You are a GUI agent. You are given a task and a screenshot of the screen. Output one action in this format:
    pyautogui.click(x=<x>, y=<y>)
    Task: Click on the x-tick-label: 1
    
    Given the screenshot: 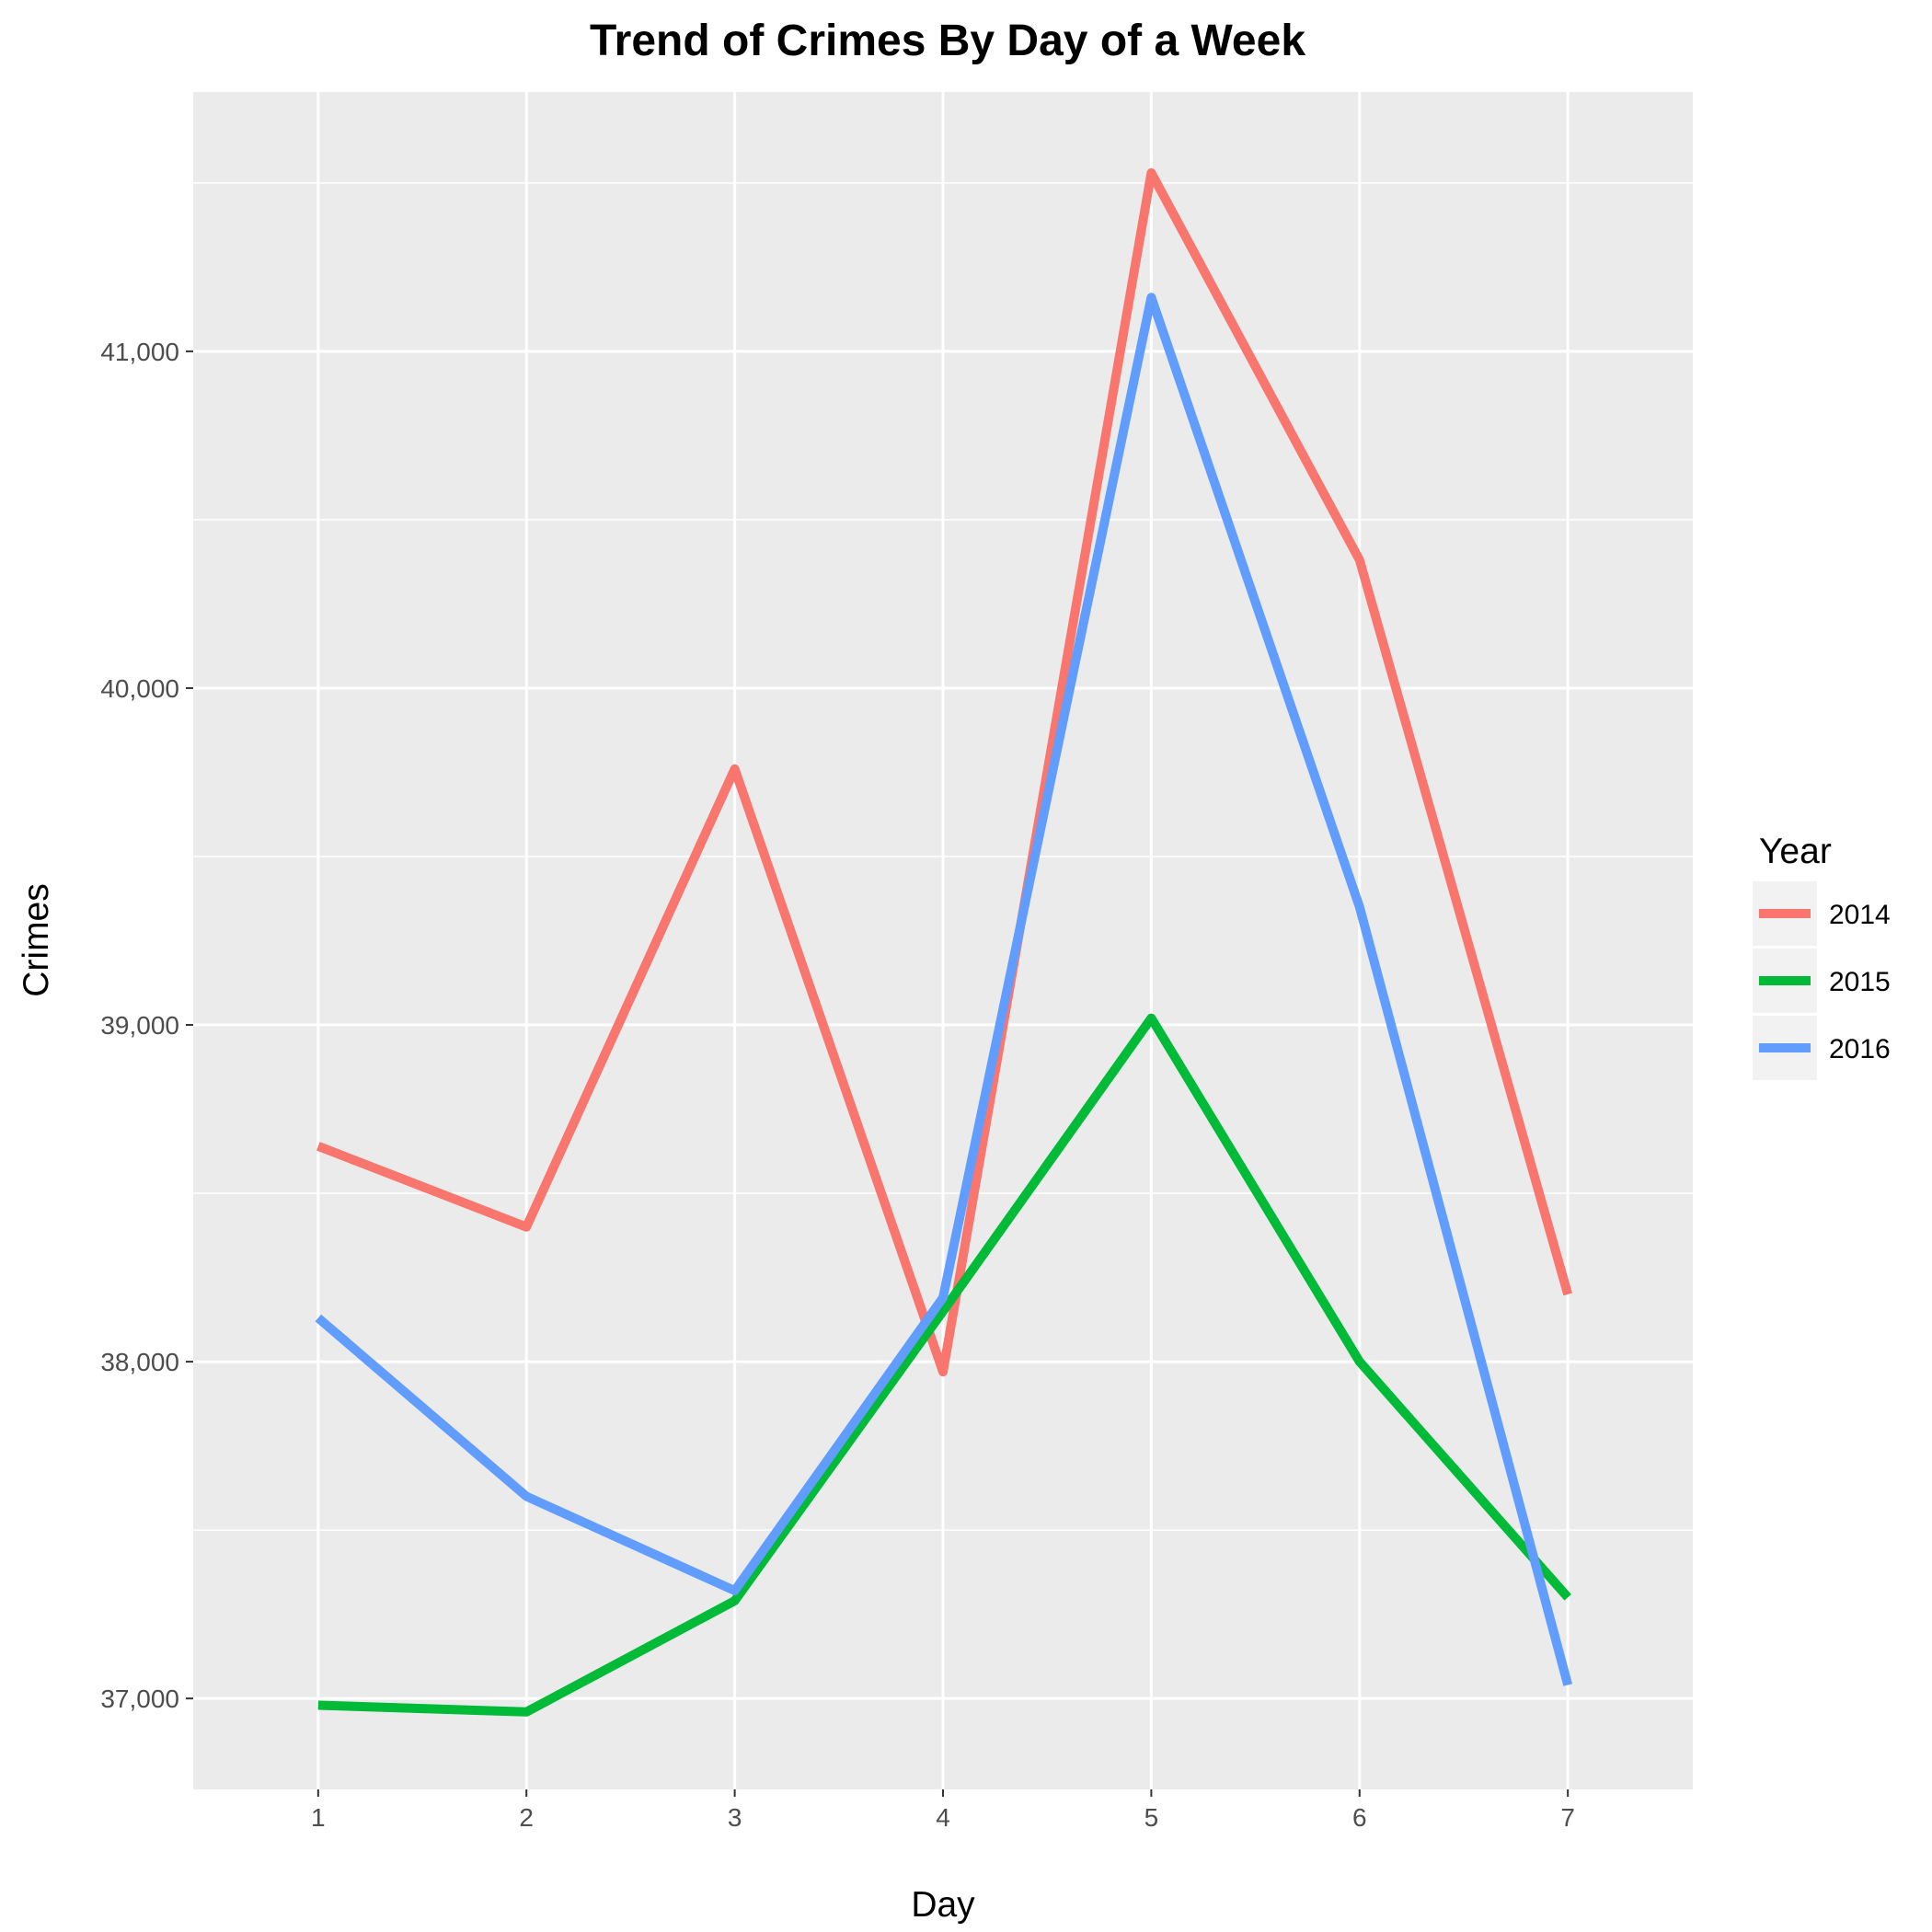 What is the action you would take?
    pyautogui.click(x=318, y=1817)
    